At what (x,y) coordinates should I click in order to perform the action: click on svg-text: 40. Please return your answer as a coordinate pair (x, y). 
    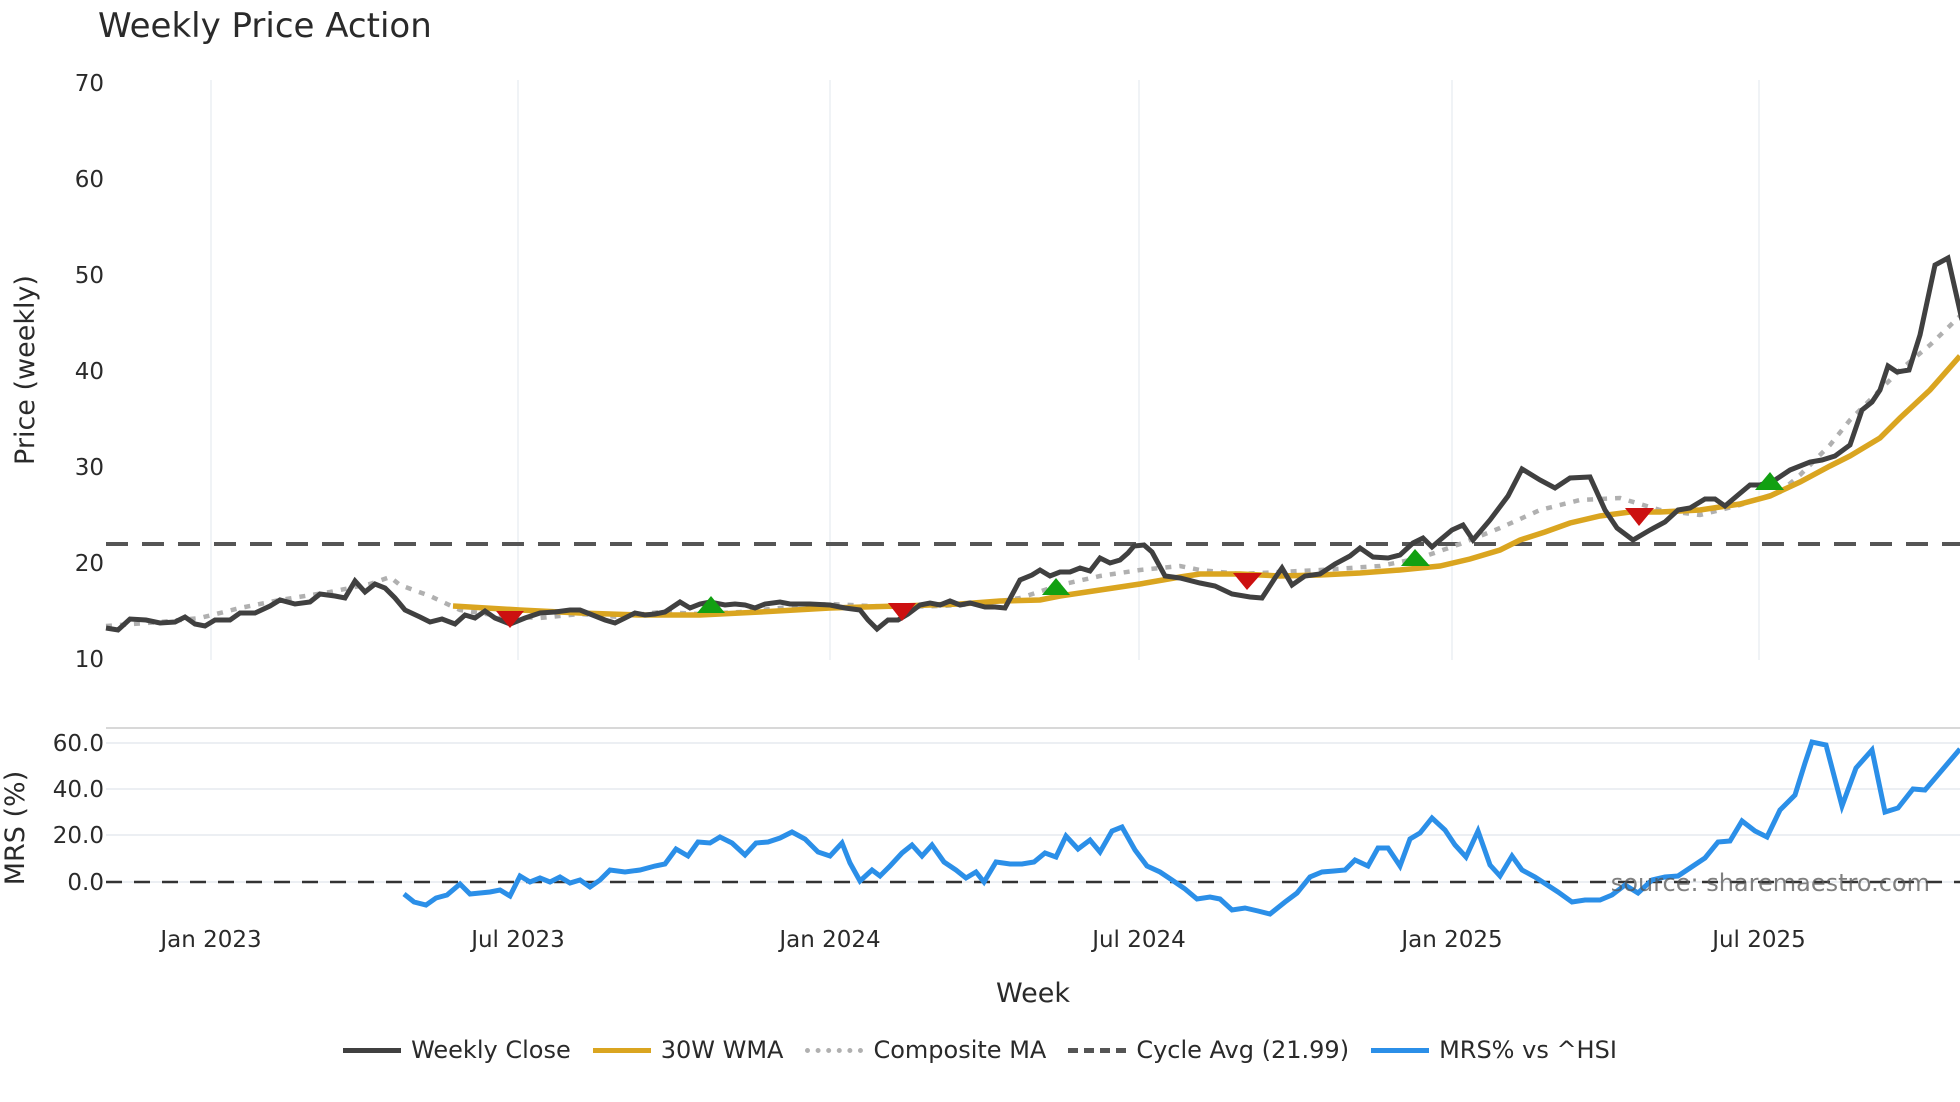
    Looking at the image, I should click on (89, 372).